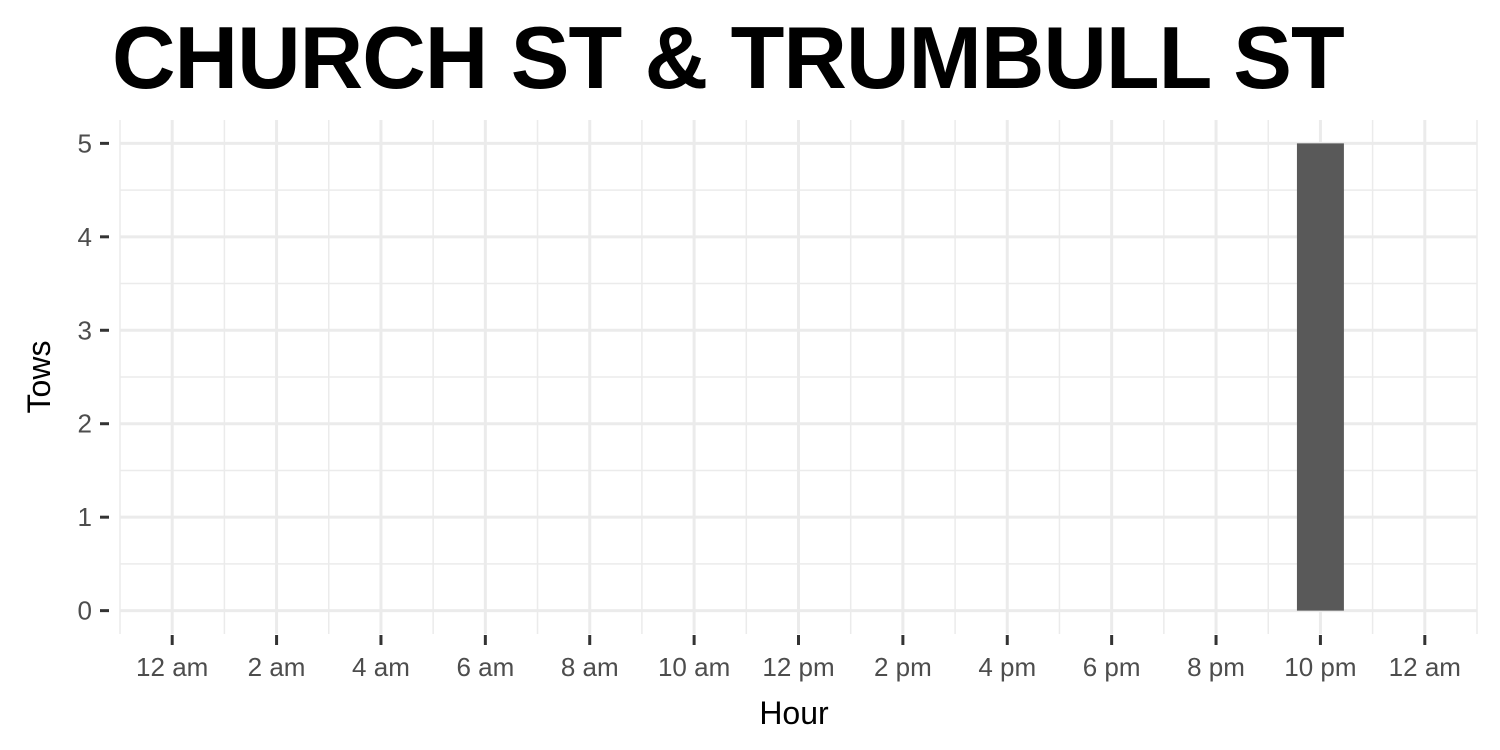 The image size is (1500, 750). Describe the element at coordinates (794, 713) in the screenshot. I see `x-axis-title: Hour` at that location.